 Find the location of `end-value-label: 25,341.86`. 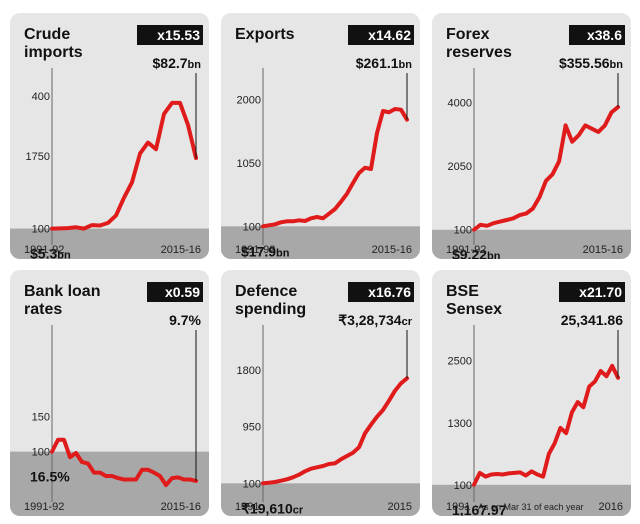

end-value-label: 25,341.86 is located at coordinates (592, 320).